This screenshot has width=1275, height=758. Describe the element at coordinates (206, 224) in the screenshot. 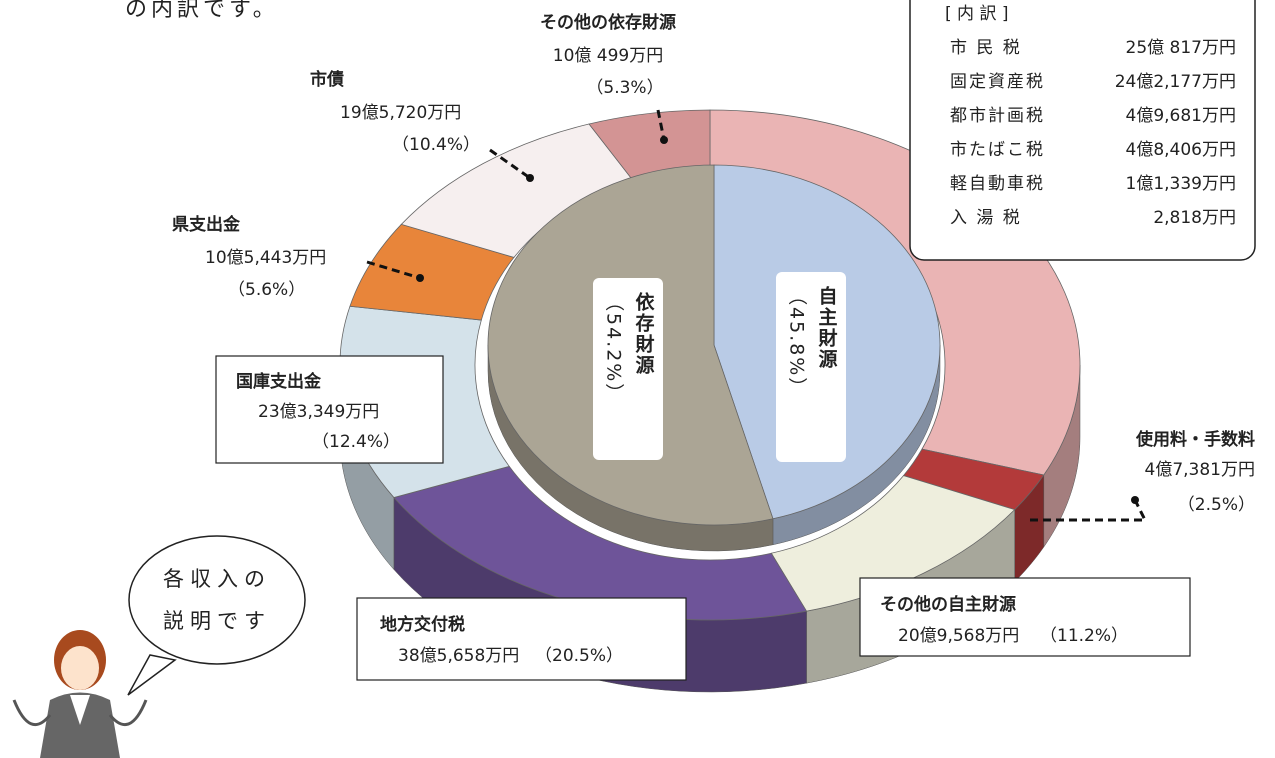

I see `segment-name: 県支出金` at that location.